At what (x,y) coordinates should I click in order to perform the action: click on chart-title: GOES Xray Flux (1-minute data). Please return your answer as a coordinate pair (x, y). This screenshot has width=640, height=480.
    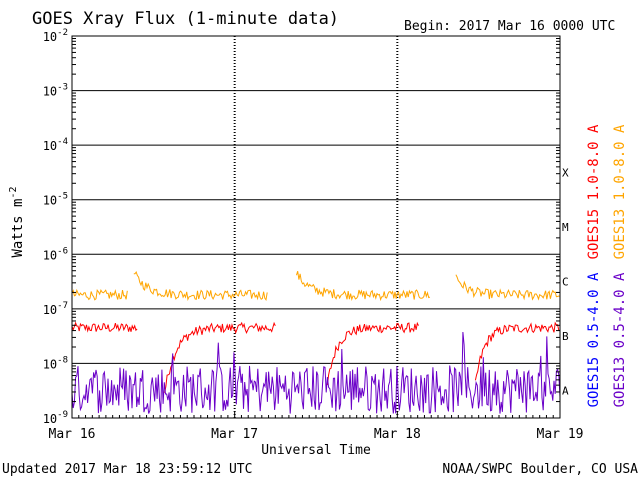
    Looking at the image, I should click on (185, 19).